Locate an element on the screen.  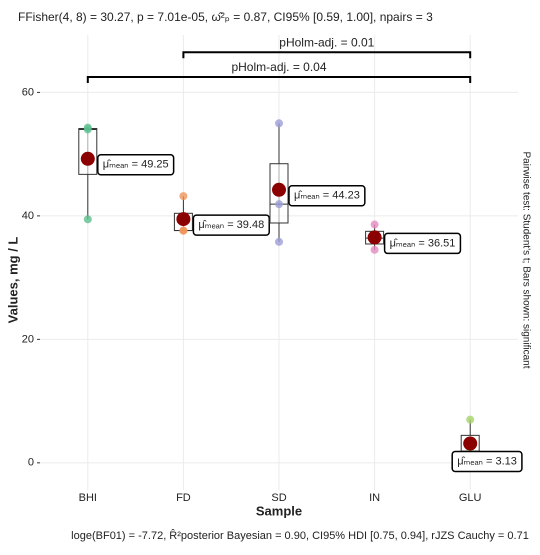
x-tick-label: SD is located at coordinates (278, 498).